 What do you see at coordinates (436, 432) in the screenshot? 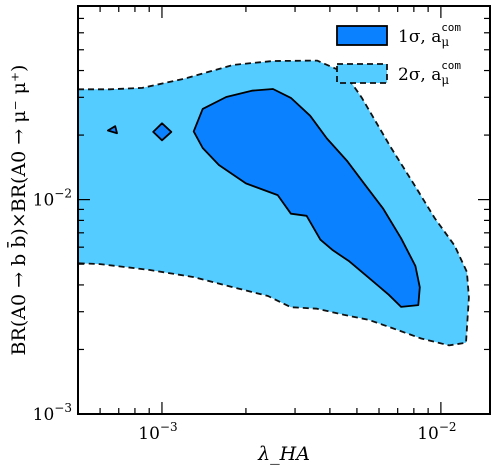
I see `x-tick-label: 10⁻²` at bounding box center [436, 432].